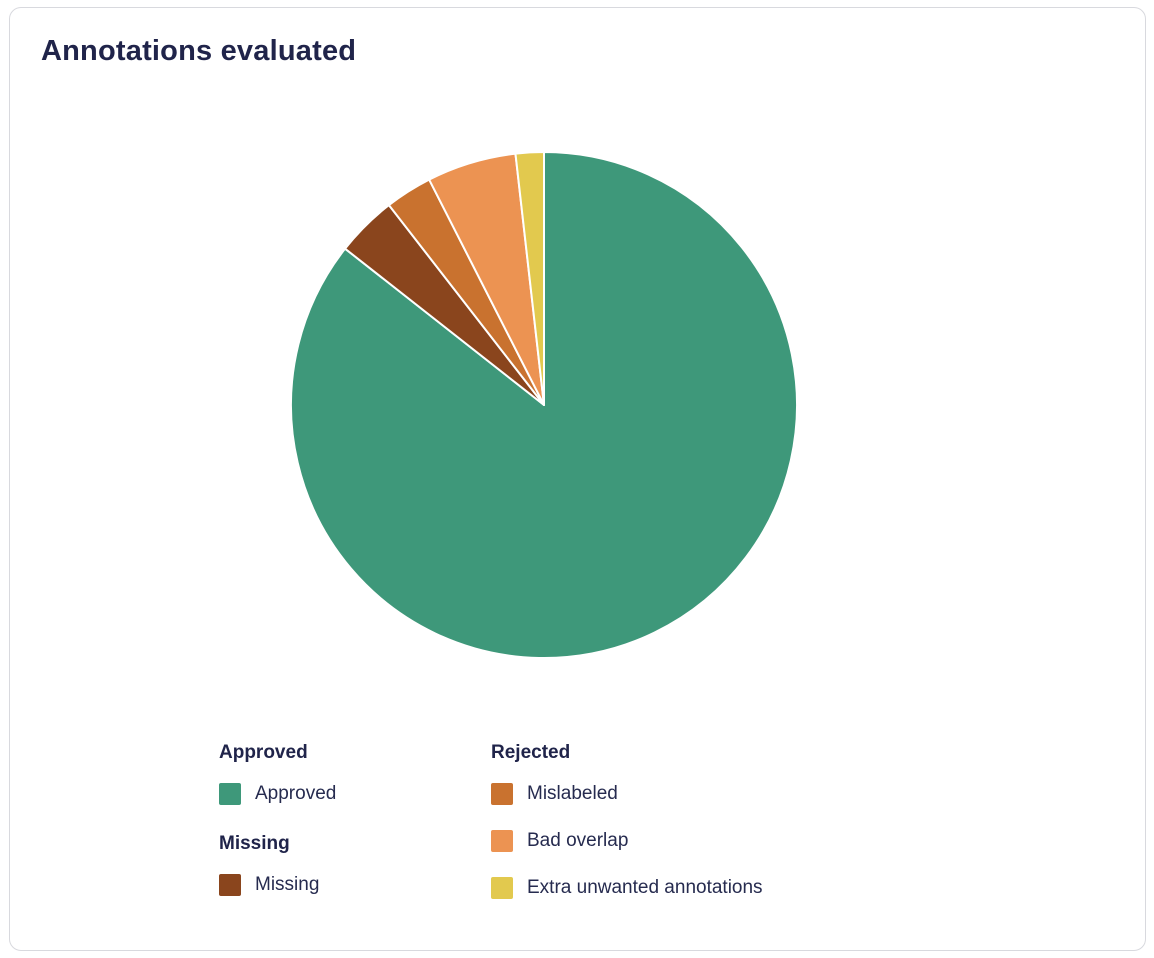 This screenshot has width=1154, height=958. Describe the element at coordinates (691, 841) in the screenshot. I see `legend-item-bad-overlap: Bad overlap` at that location.